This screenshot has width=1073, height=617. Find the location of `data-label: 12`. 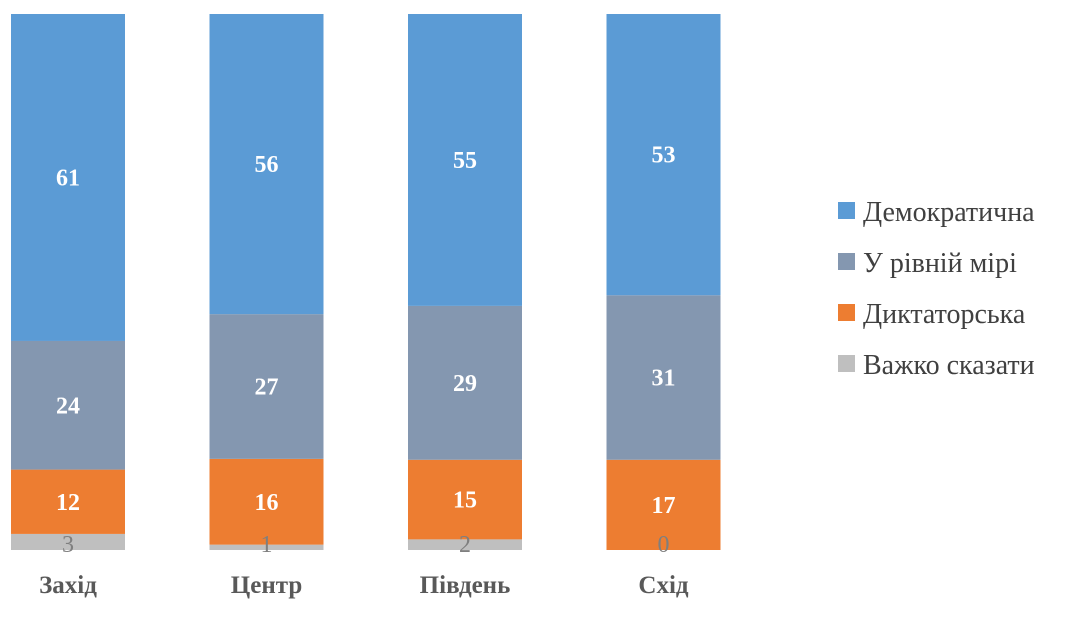

data-label: 12 is located at coordinates (68, 503).